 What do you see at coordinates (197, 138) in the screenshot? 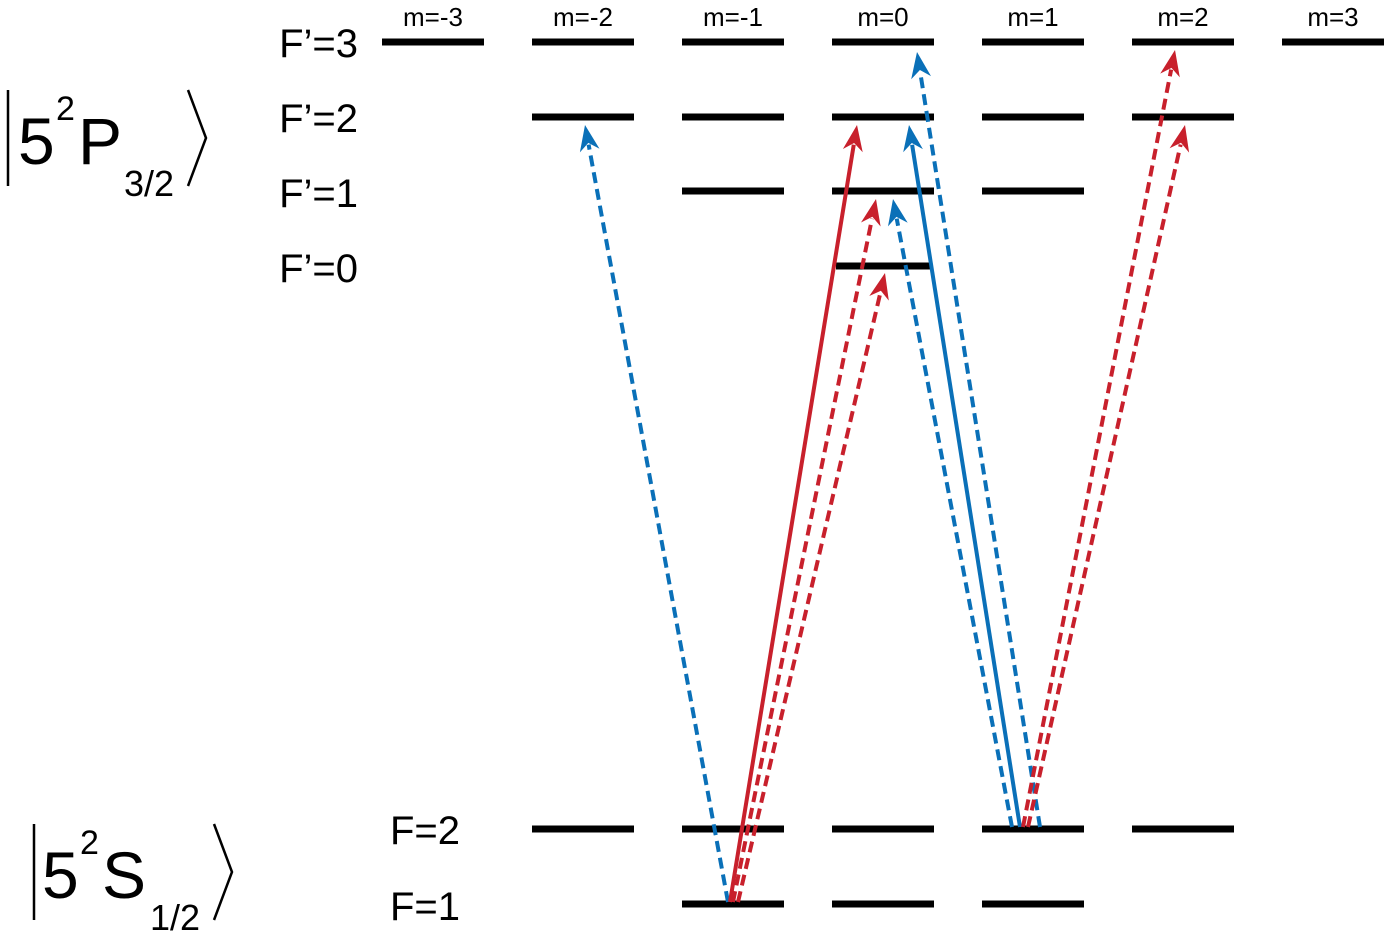
I see `excited-ket-right-angle` at bounding box center [197, 138].